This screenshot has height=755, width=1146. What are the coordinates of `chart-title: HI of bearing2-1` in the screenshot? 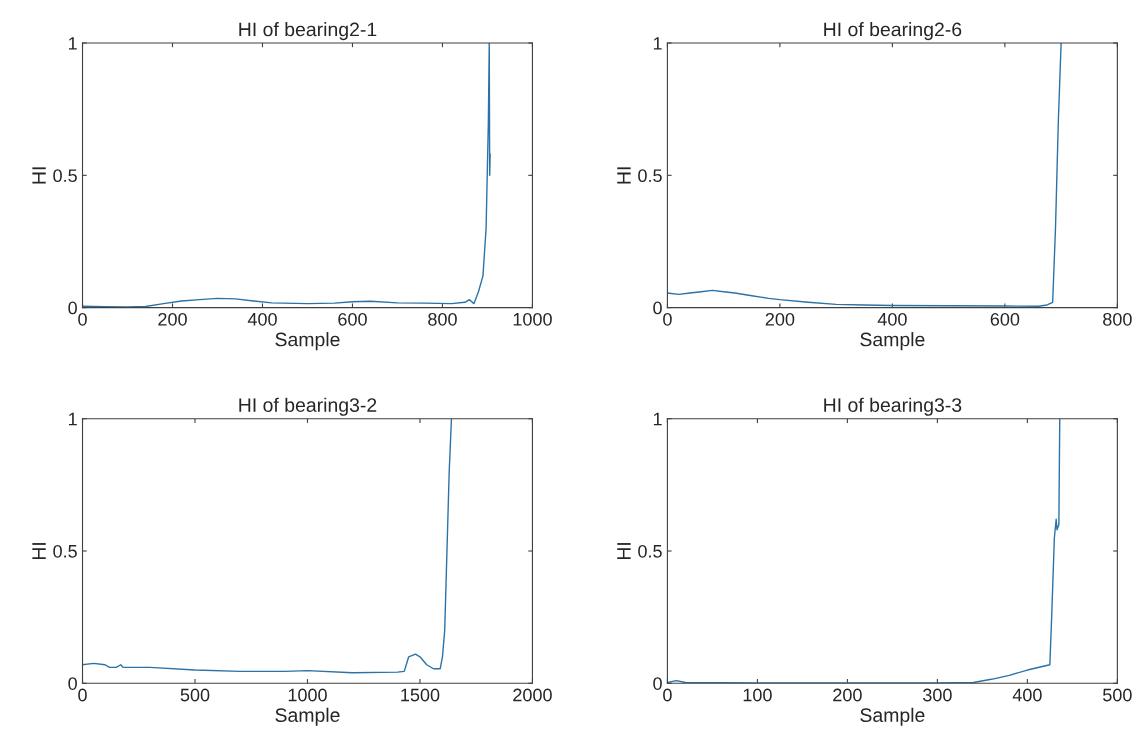 It's located at (308, 31).